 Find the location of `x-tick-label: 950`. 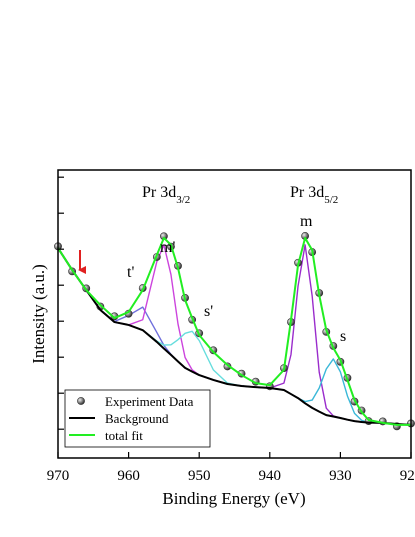

x-tick-label: 950 is located at coordinates (199, 476).